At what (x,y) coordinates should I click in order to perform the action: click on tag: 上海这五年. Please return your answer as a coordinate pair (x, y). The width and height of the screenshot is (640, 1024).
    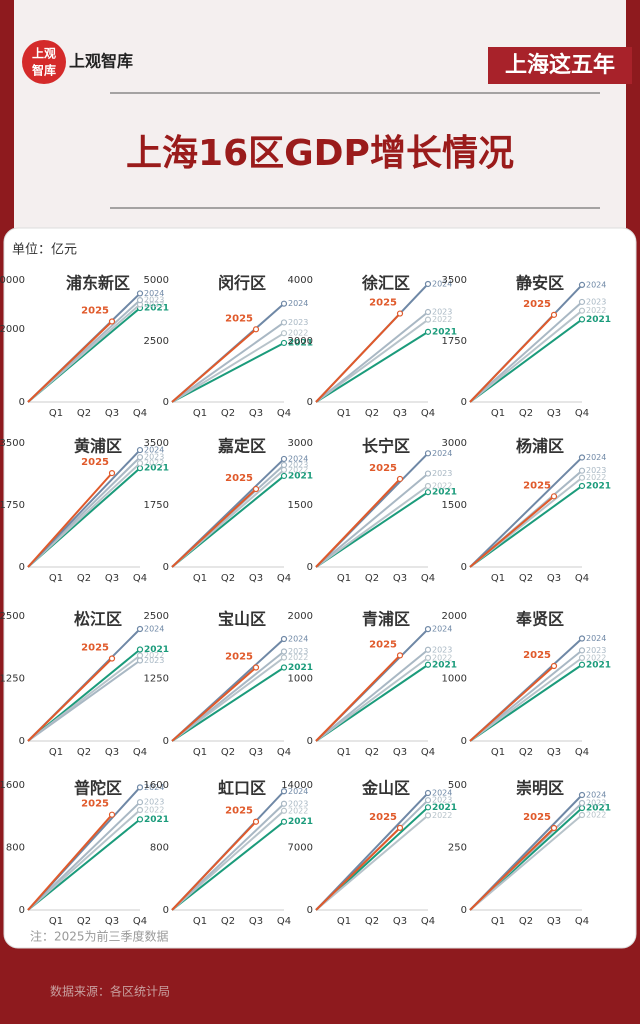
    Looking at the image, I should click on (560, 65).